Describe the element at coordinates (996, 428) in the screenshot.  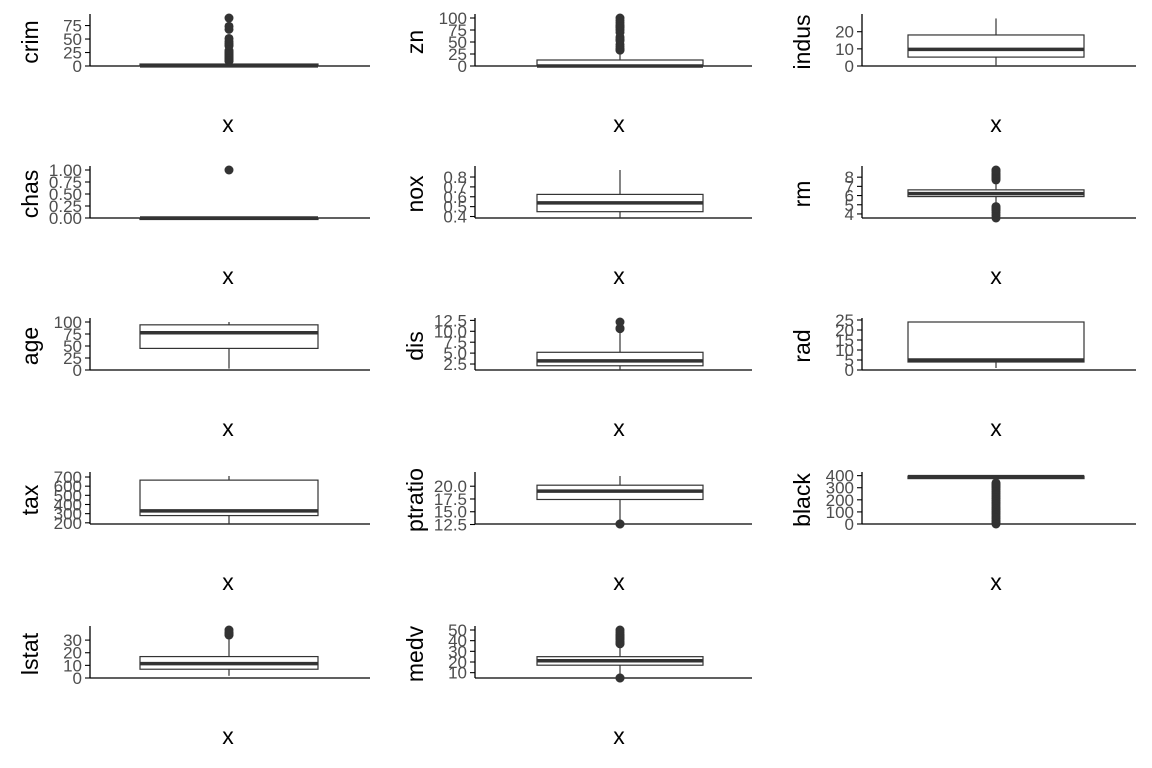
I see `x-axis-title-rad: x` at that location.